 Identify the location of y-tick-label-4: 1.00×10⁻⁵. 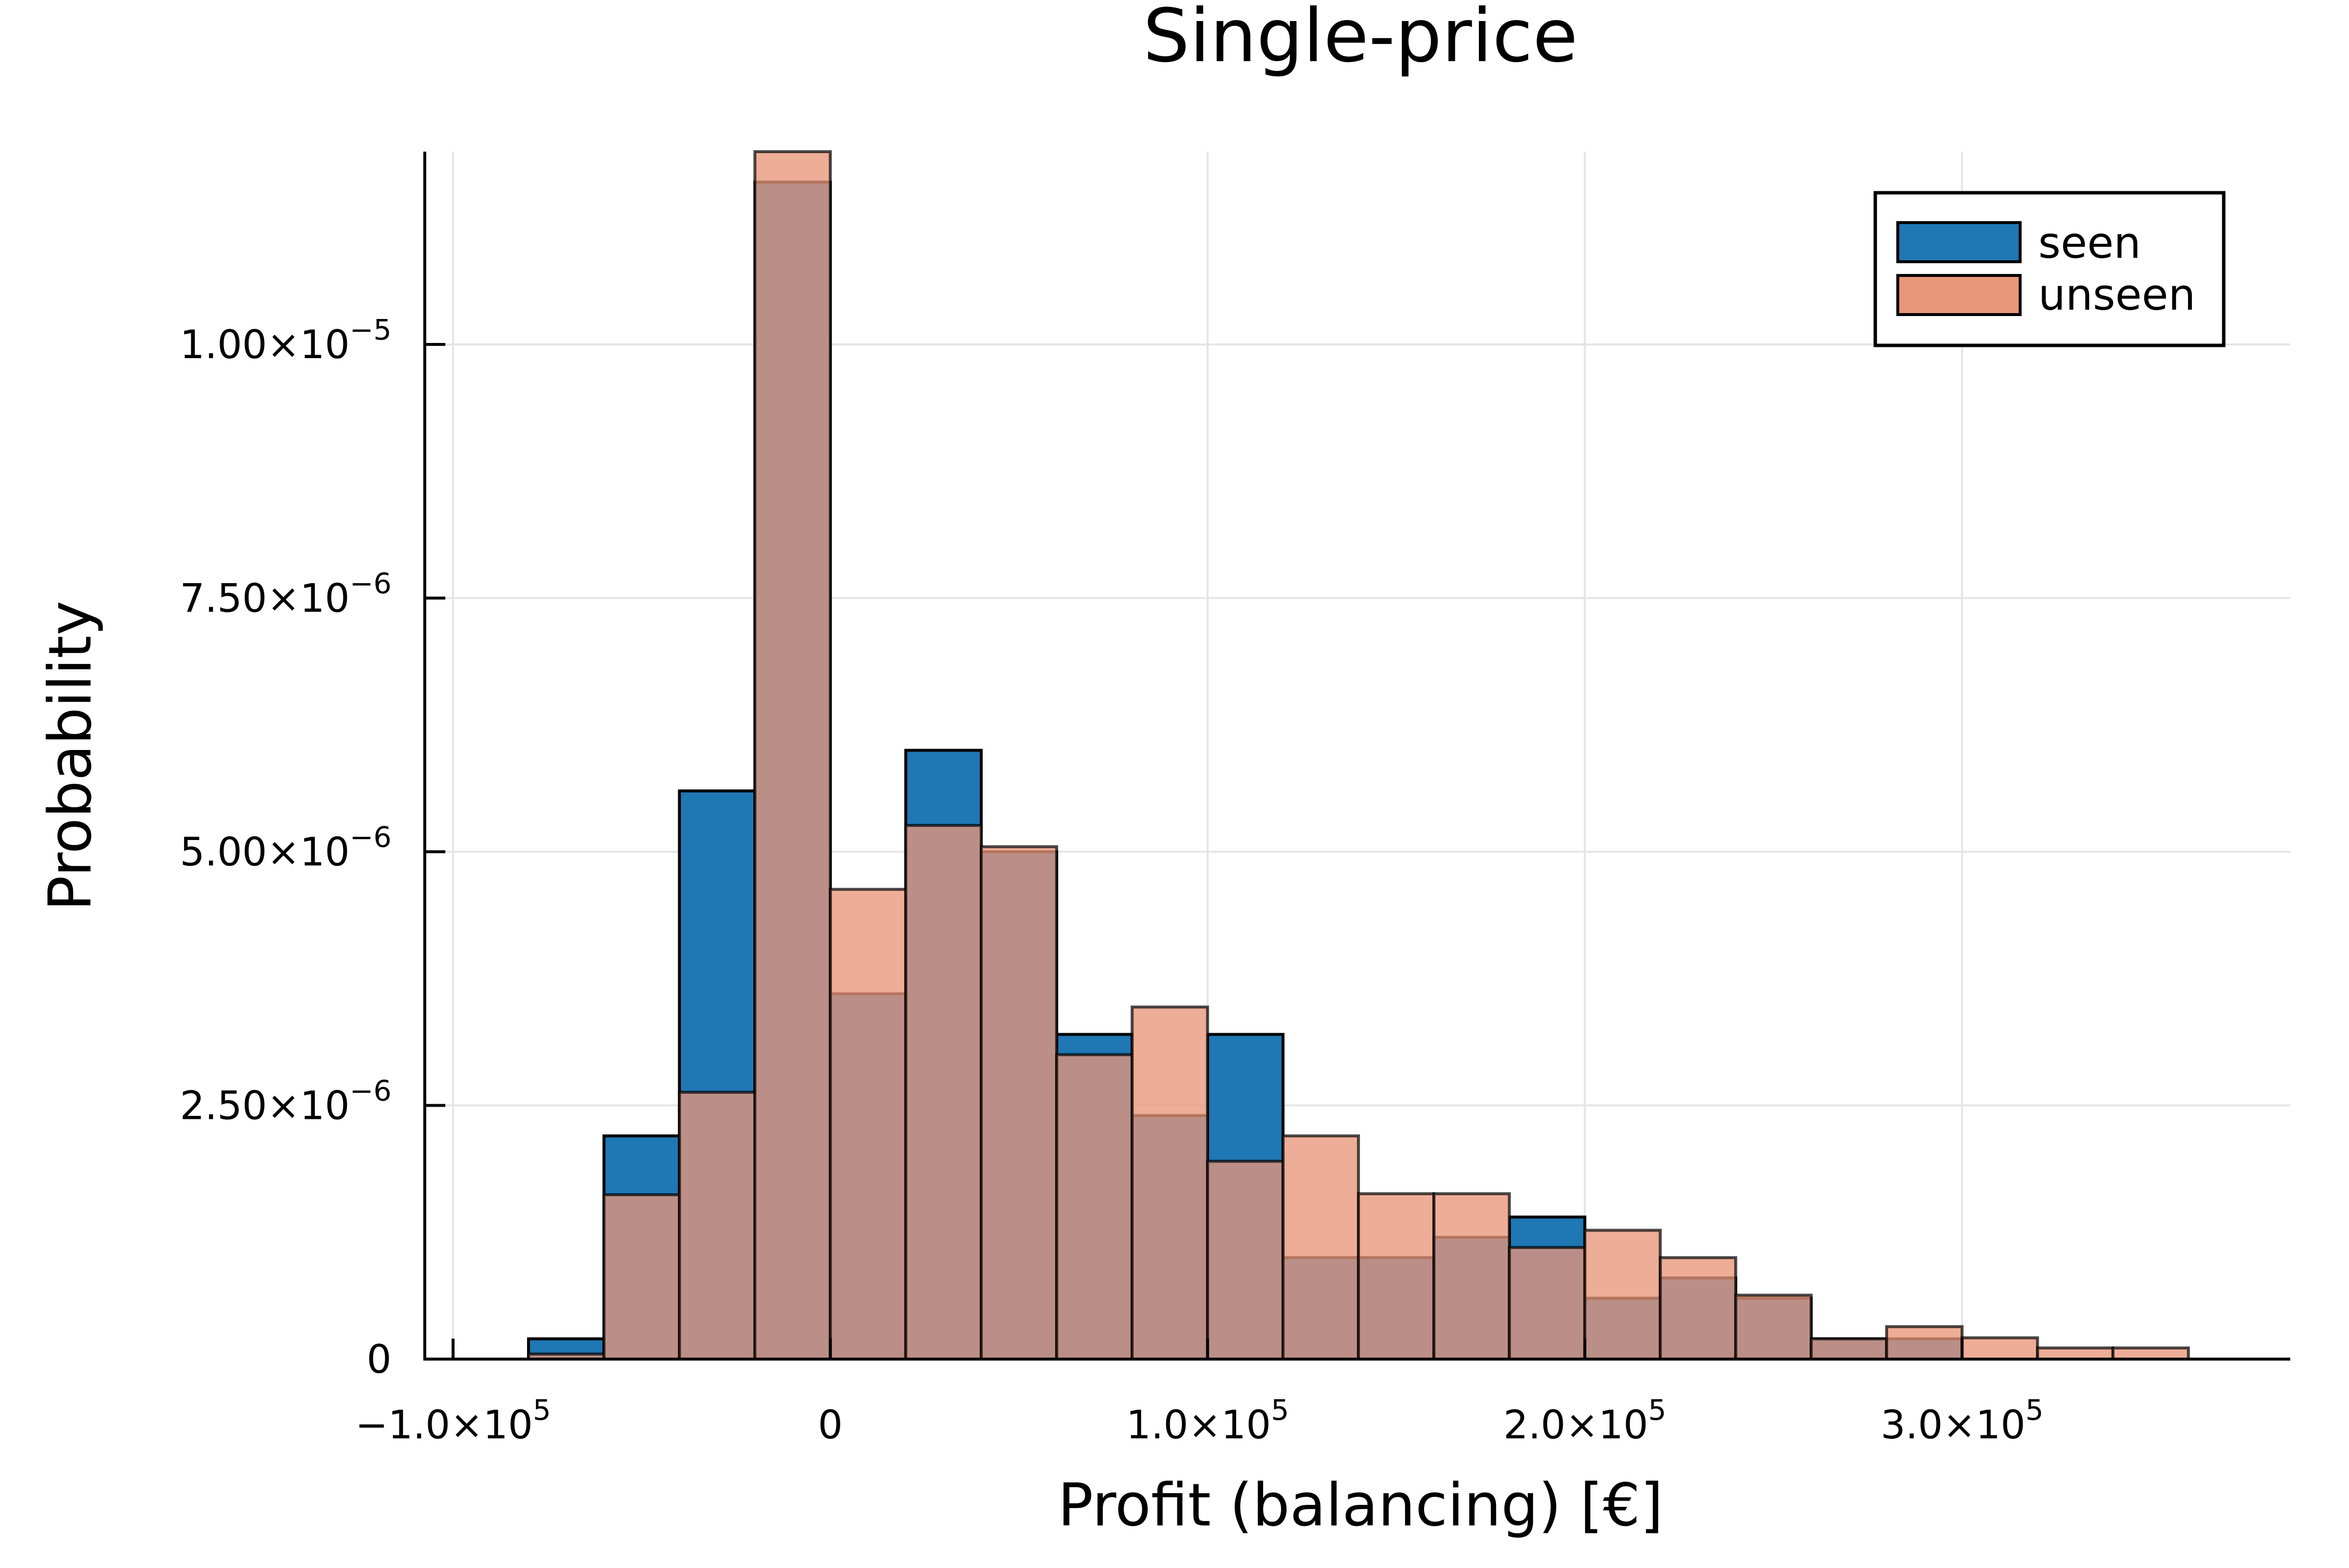
(286, 340).